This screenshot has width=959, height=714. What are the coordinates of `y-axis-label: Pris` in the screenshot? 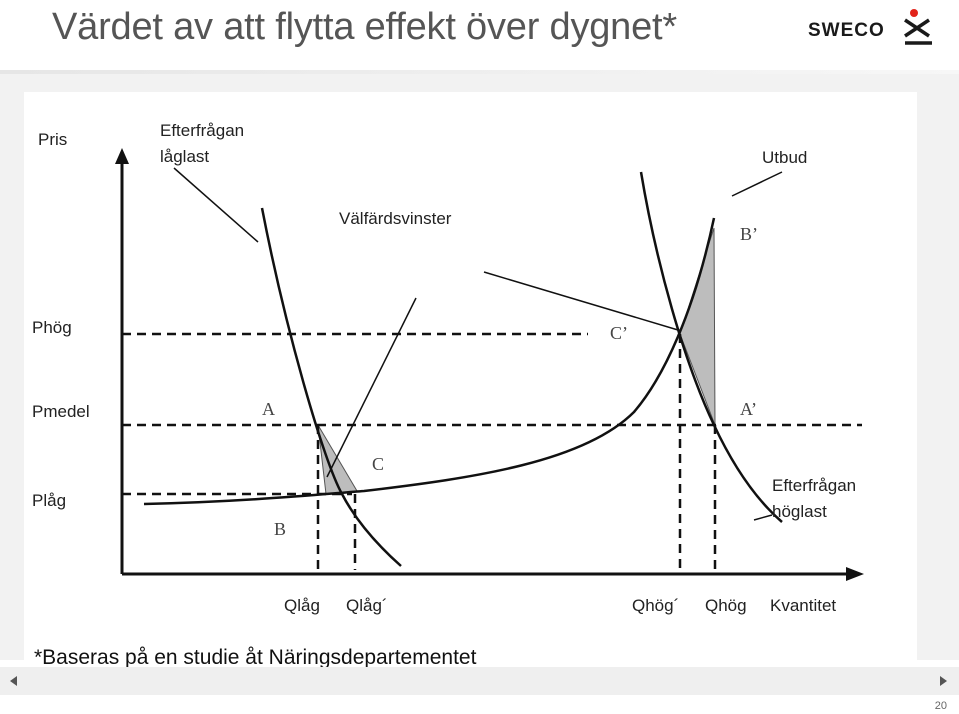 It's located at (52, 139).